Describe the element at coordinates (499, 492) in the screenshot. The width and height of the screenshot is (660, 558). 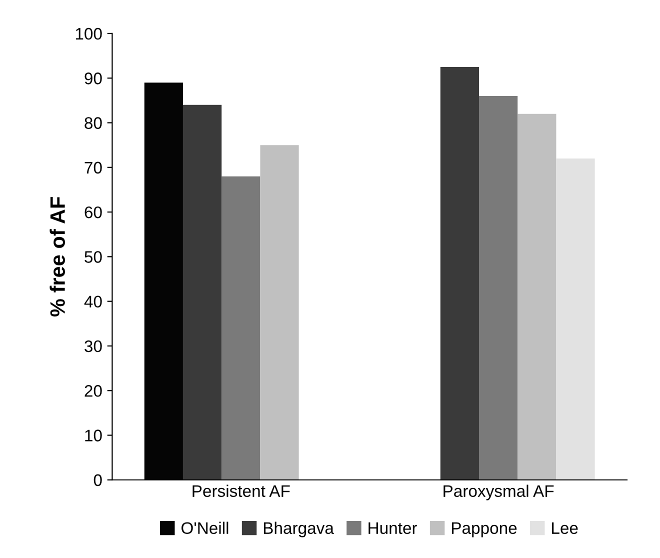
I see `x-tick-label: Paroxysmal AF` at that location.